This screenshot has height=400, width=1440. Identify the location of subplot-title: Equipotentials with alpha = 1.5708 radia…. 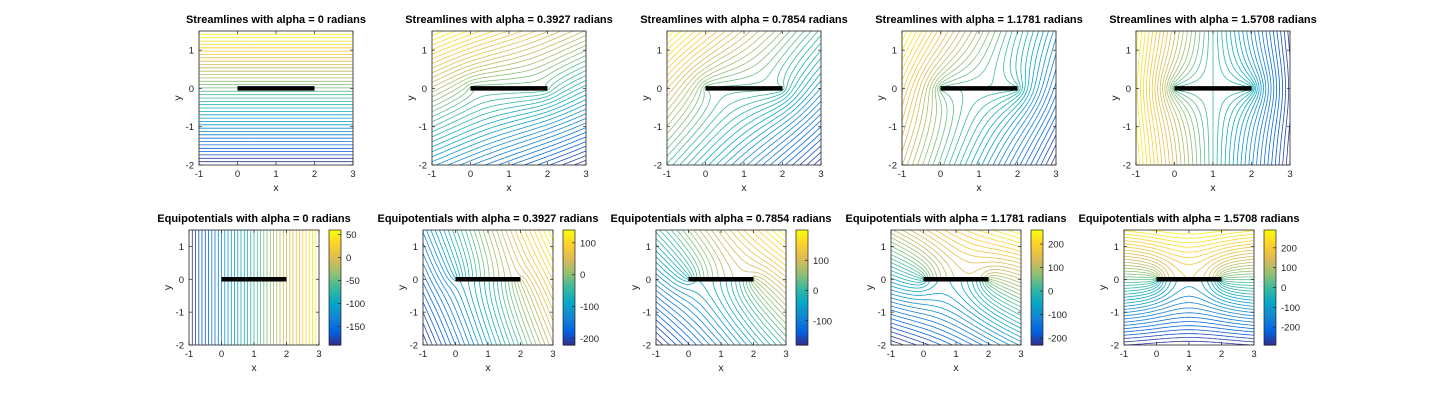
(1189, 219).